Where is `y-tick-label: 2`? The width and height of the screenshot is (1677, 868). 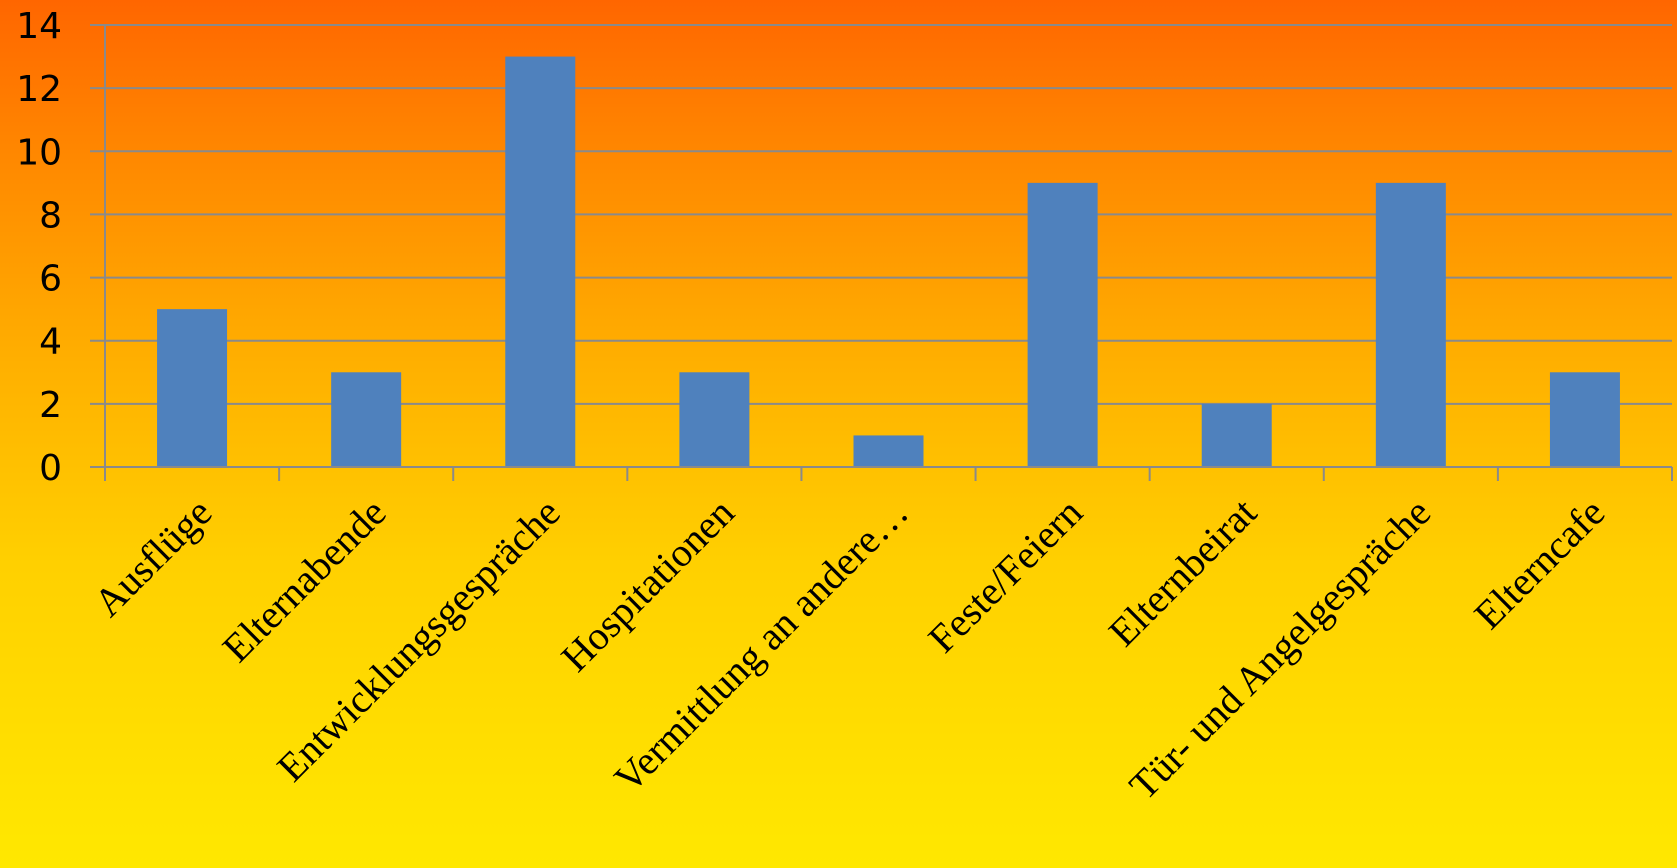
y-tick-label: 2 is located at coordinates (50, 405).